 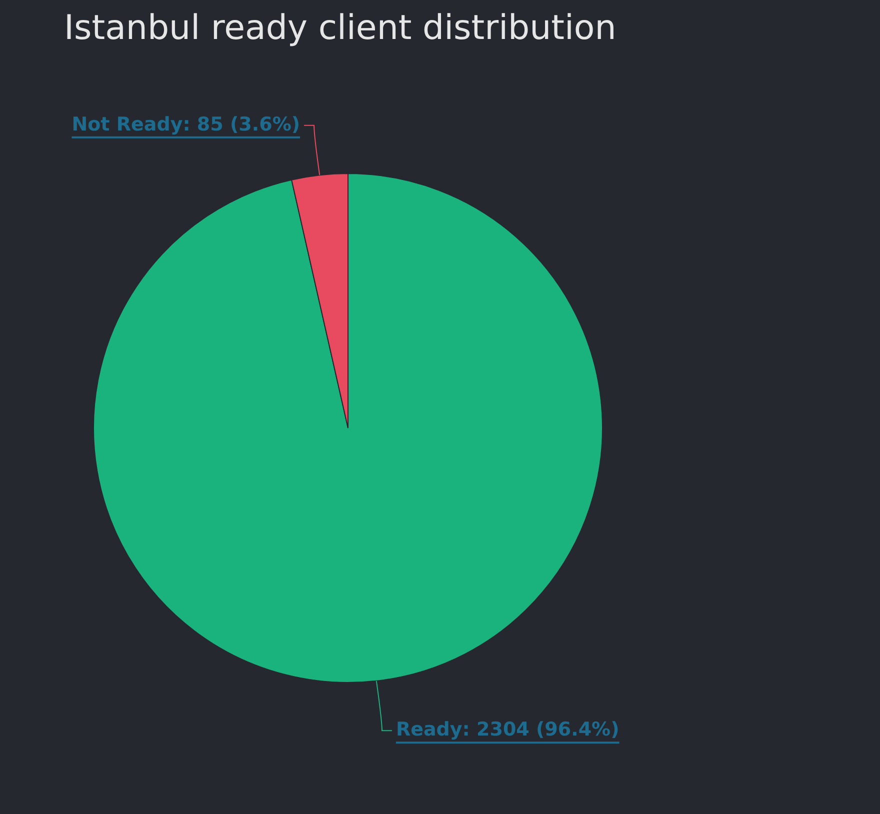 I want to click on slice-label: Ready: 2304 (96.4%), so click(x=508, y=729).